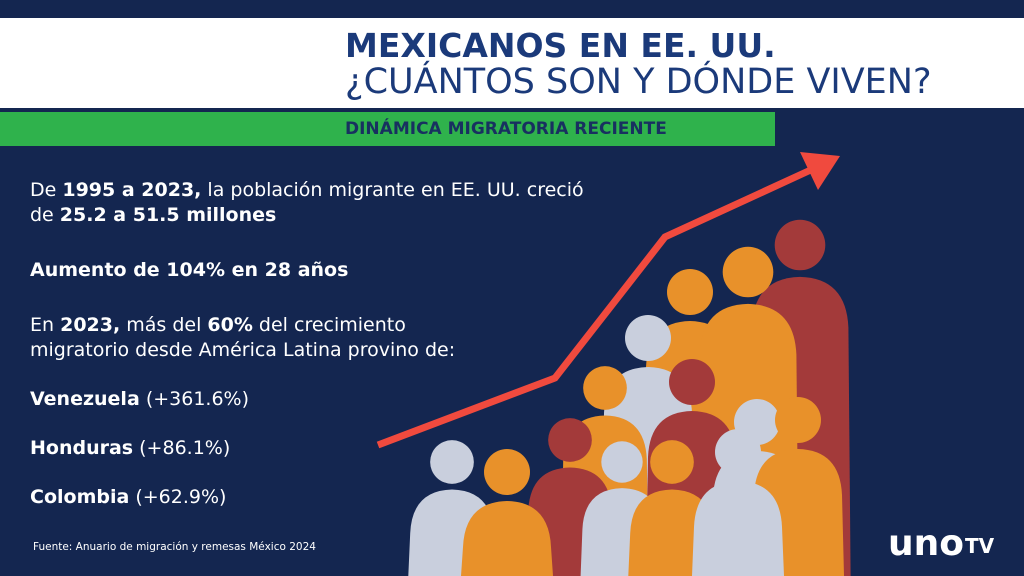  I want to click on subtitle-band, so click(387, 129).